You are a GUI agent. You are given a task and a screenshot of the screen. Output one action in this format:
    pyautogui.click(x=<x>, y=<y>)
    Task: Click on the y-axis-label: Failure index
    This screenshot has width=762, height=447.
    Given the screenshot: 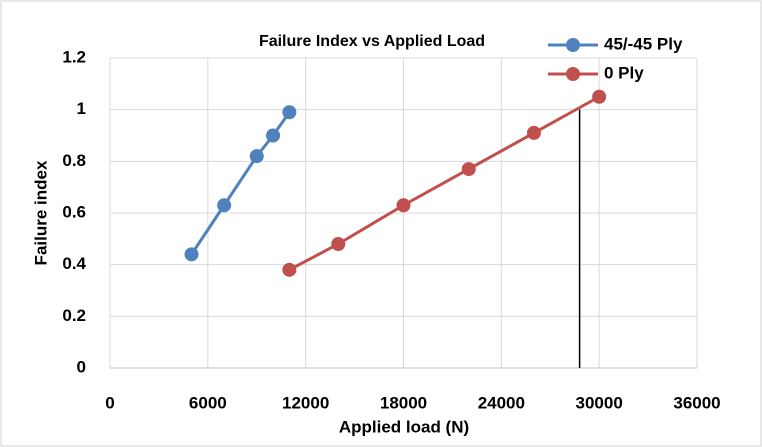 What is the action you would take?
    pyautogui.click(x=40, y=212)
    